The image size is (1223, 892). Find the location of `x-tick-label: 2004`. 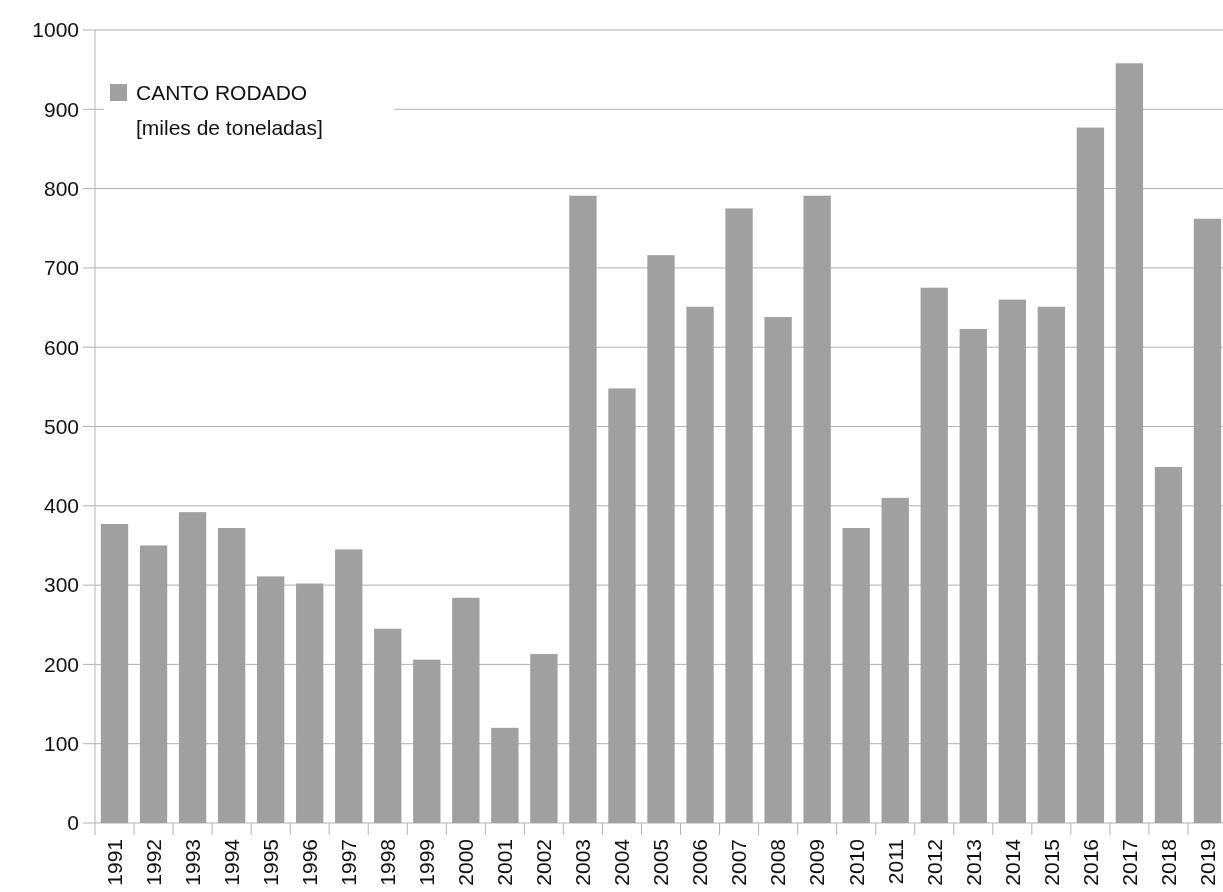

x-tick-label: 2004 is located at coordinates (622, 862).